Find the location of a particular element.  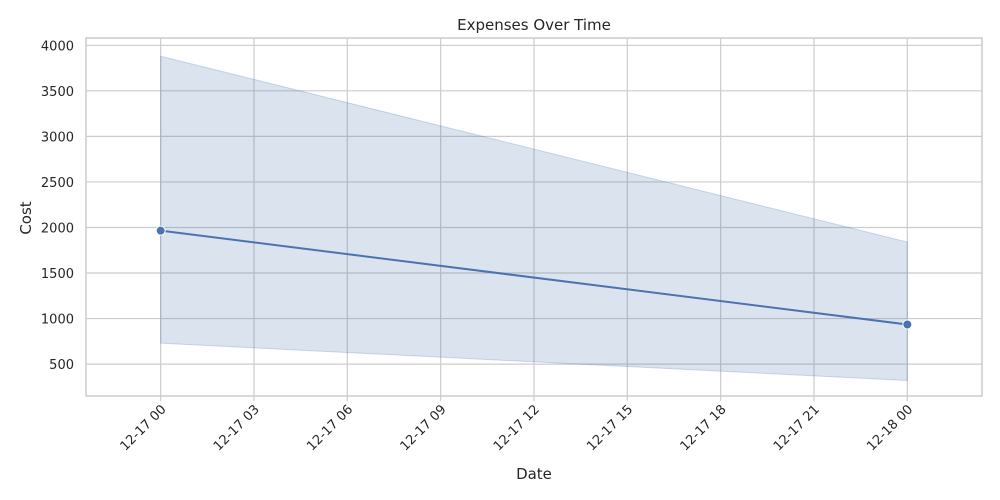

y-tick-label: 500 is located at coordinates (61, 365).